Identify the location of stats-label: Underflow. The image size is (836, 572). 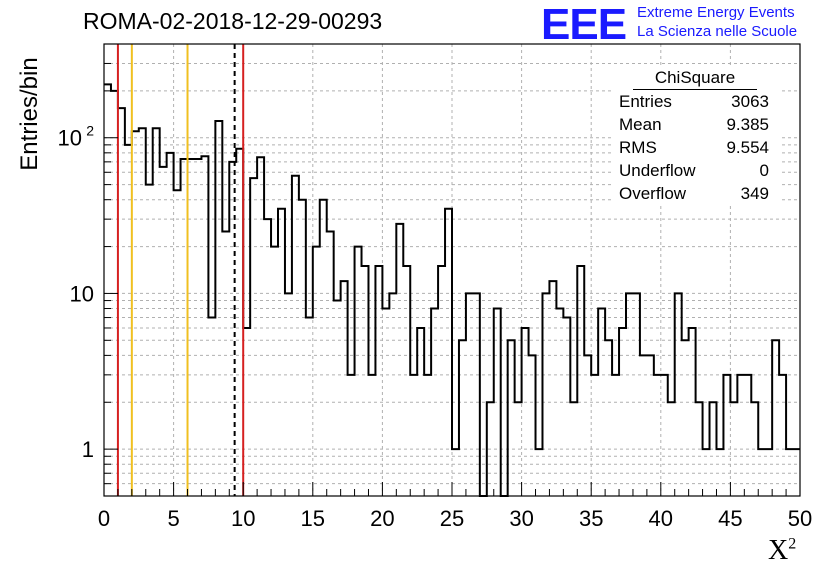
(657, 170).